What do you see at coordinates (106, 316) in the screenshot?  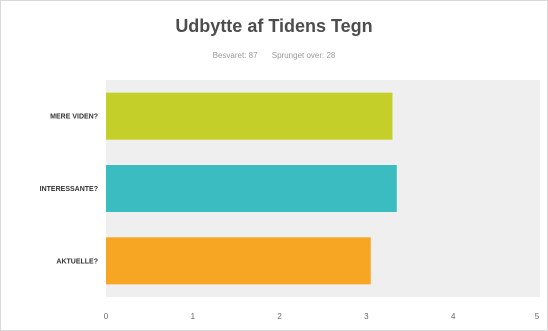 I see `x-tick-label-0: 0` at bounding box center [106, 316].